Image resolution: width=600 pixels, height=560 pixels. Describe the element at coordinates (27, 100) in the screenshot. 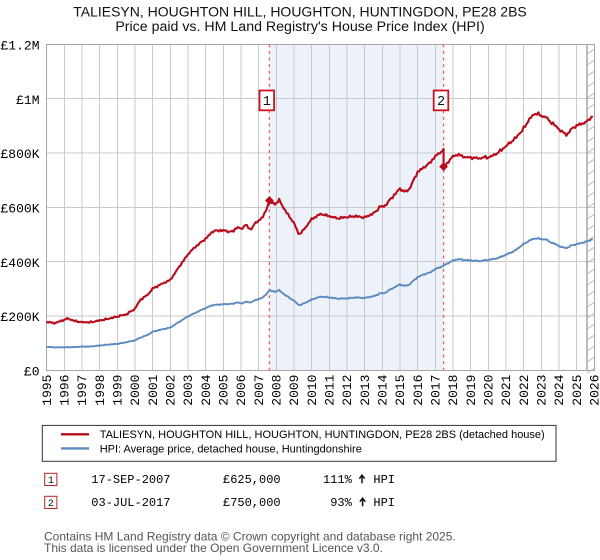

I see `svg-text: £1M` at that location.